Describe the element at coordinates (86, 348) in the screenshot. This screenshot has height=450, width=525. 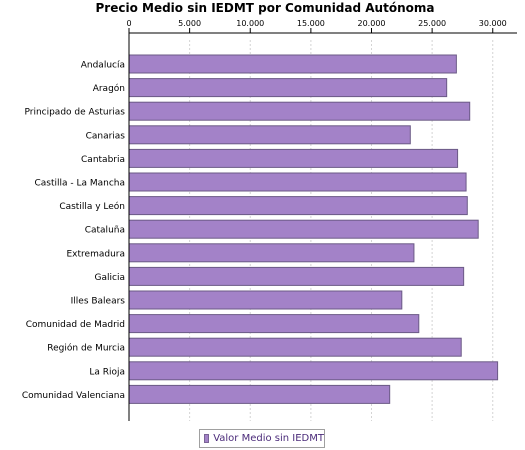
I see `category-label: Región de Murcia` at that location.